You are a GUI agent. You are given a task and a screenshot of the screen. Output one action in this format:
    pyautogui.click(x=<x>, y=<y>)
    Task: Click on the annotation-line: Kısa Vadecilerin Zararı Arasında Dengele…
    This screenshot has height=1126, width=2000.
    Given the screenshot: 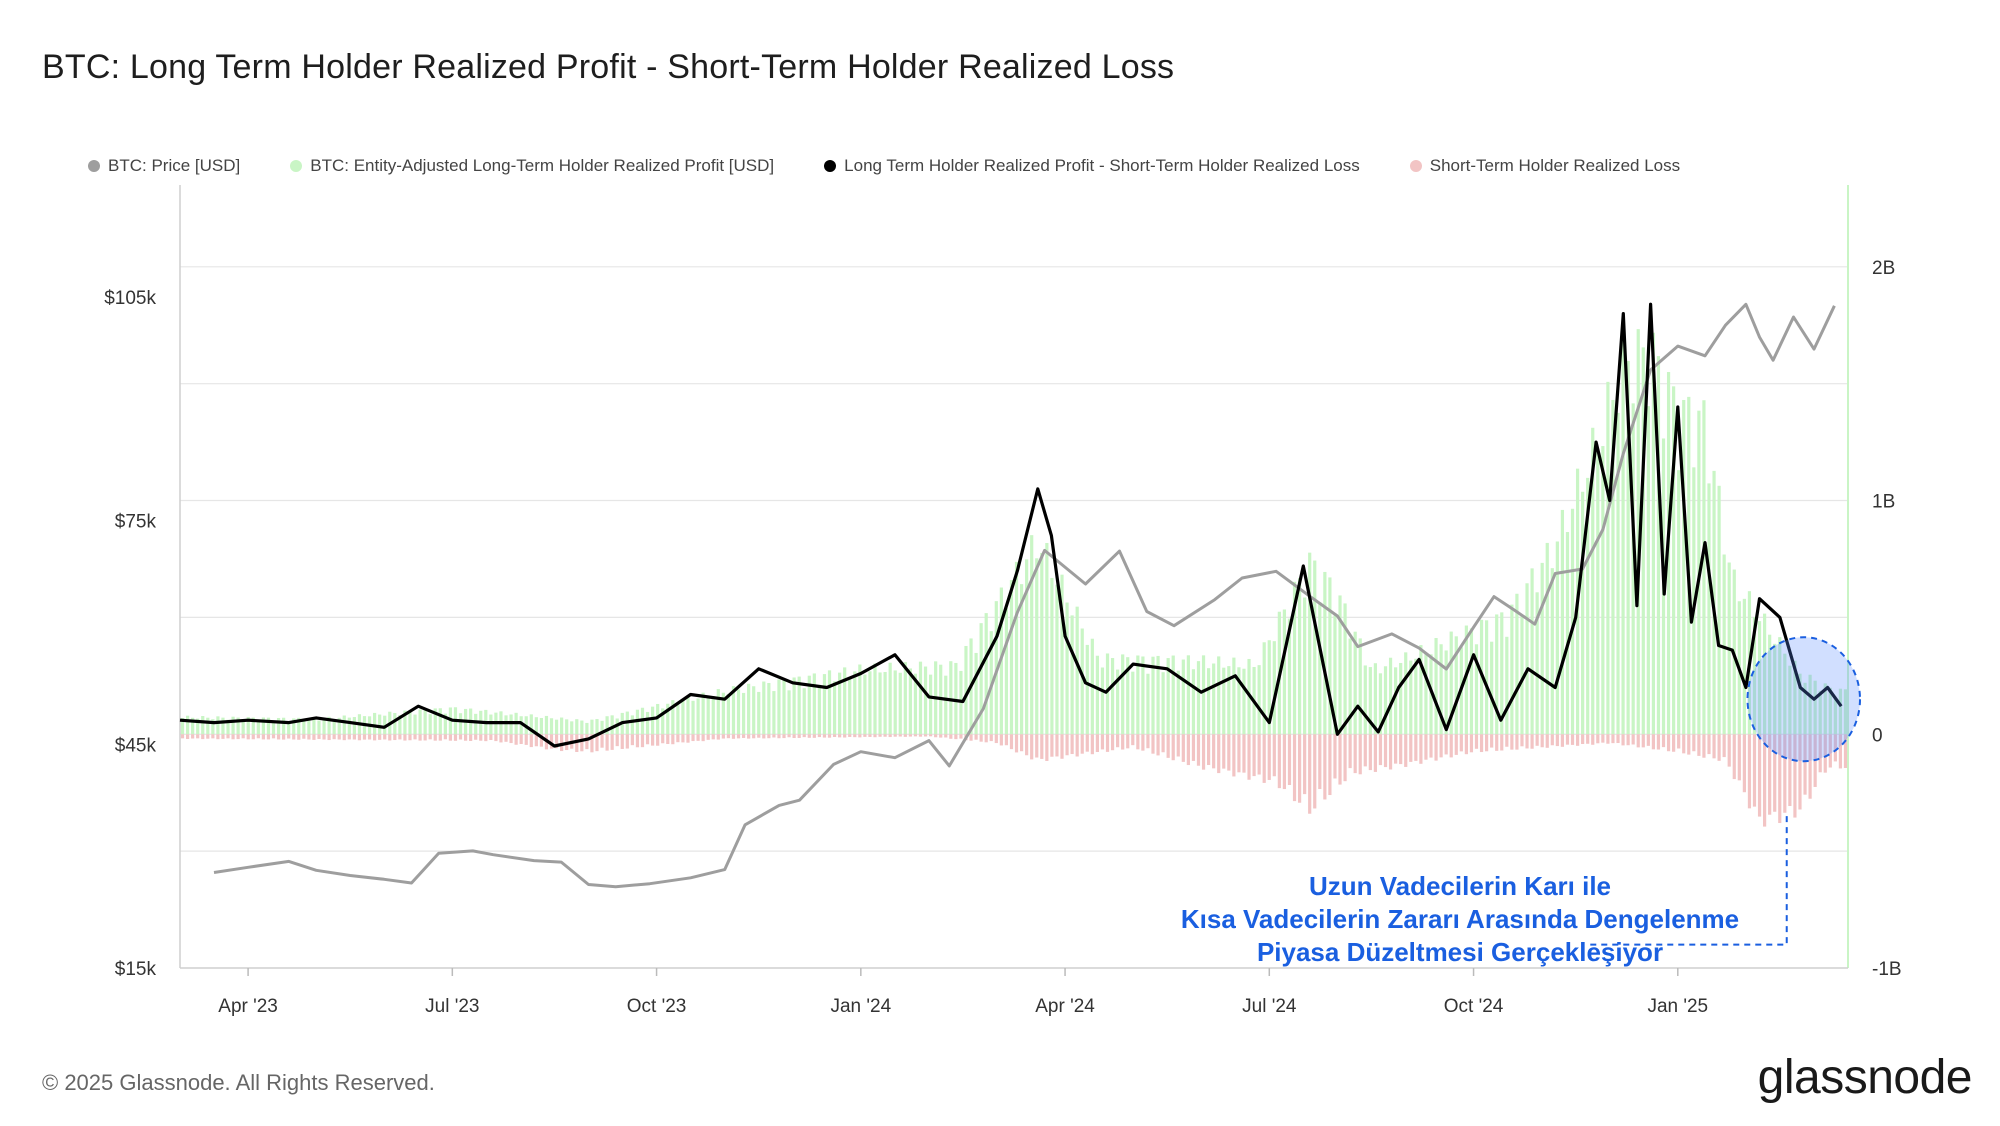 What is the action you would take?
    pyautogui.click(x=1460, y=919)
    